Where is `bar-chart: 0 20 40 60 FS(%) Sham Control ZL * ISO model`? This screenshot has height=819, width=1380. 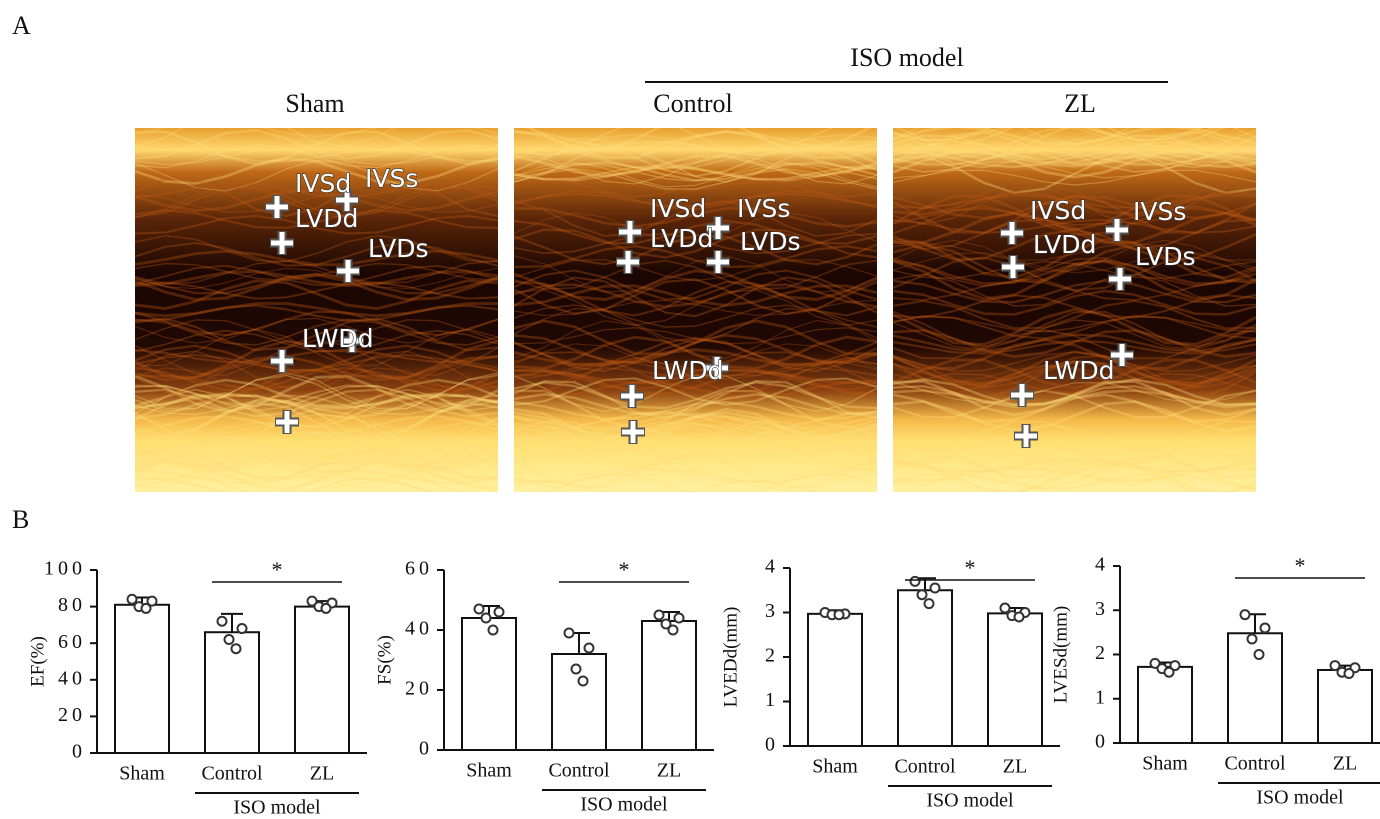 bar-chart: 0 20 40 60 FS(%) Sham Control ZL * ISO model is located at coordinates (544, 686).